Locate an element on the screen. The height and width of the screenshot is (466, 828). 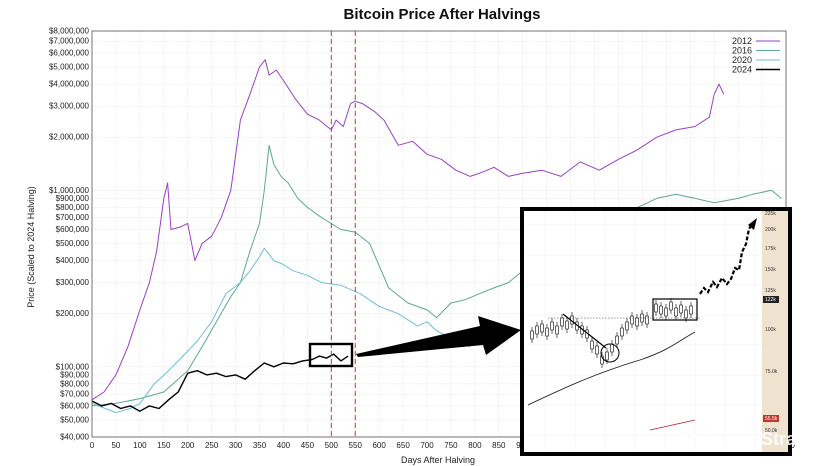
halving-markers is located at coordinates (343, 234).